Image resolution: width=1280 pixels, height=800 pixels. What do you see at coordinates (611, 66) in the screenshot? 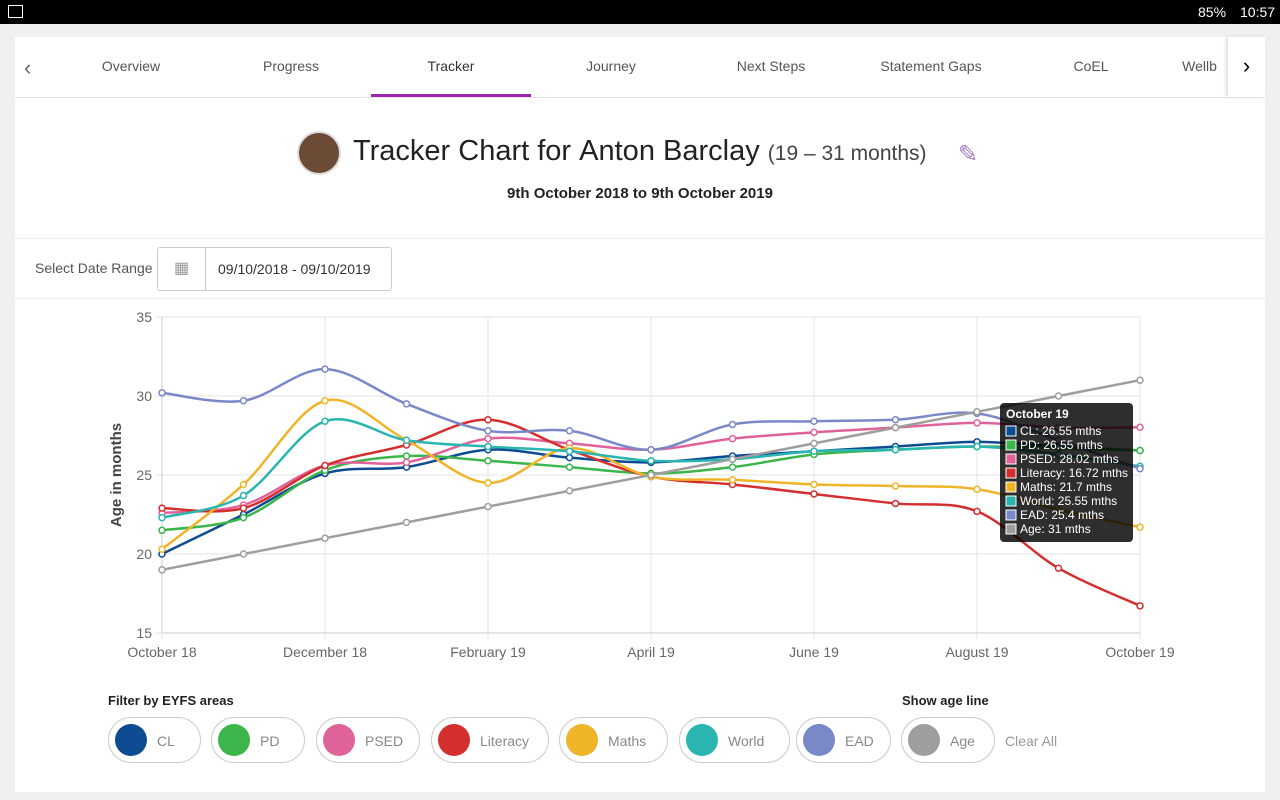
I see `tab: Journey` at bounding box center [611, 66].